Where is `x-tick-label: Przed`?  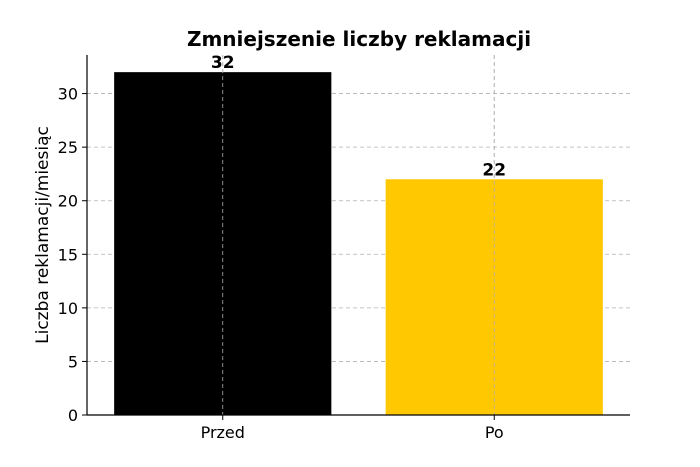
x-tick-label: Przed is located at coordinates (223, 432).